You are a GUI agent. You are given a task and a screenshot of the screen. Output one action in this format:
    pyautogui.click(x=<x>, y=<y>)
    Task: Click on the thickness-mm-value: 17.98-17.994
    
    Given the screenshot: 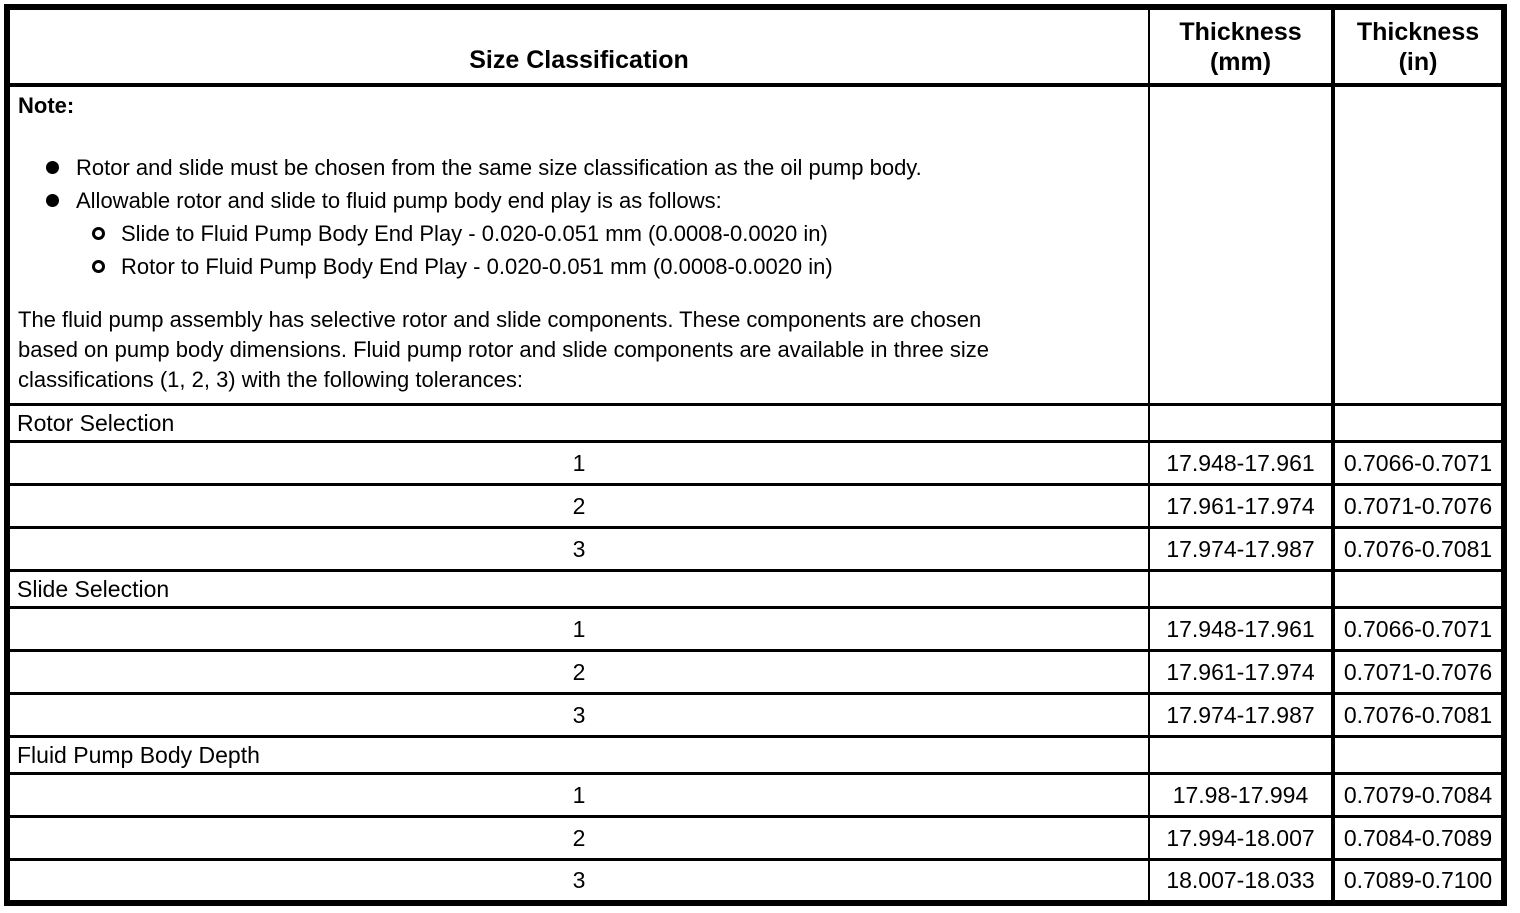 What is the action you would take?
    pyautogui.click(x=1241, y=795)
    